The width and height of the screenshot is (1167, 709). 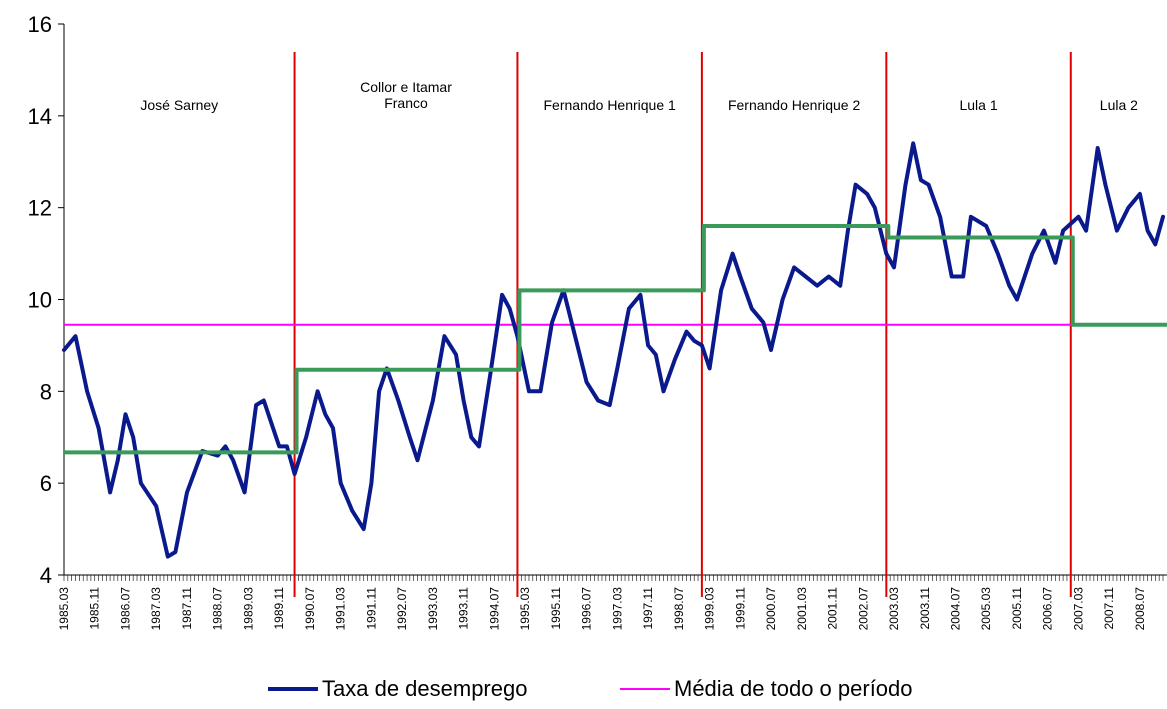 I want to click on x-tick-label: 1997.03, so click(x=617, y=609).